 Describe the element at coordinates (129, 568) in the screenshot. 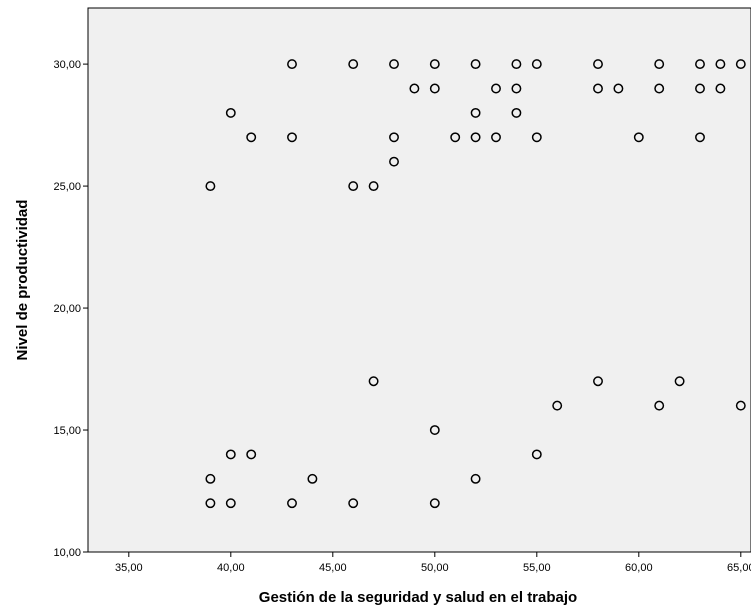

I see `x-tick-label: 35,00` at that location.